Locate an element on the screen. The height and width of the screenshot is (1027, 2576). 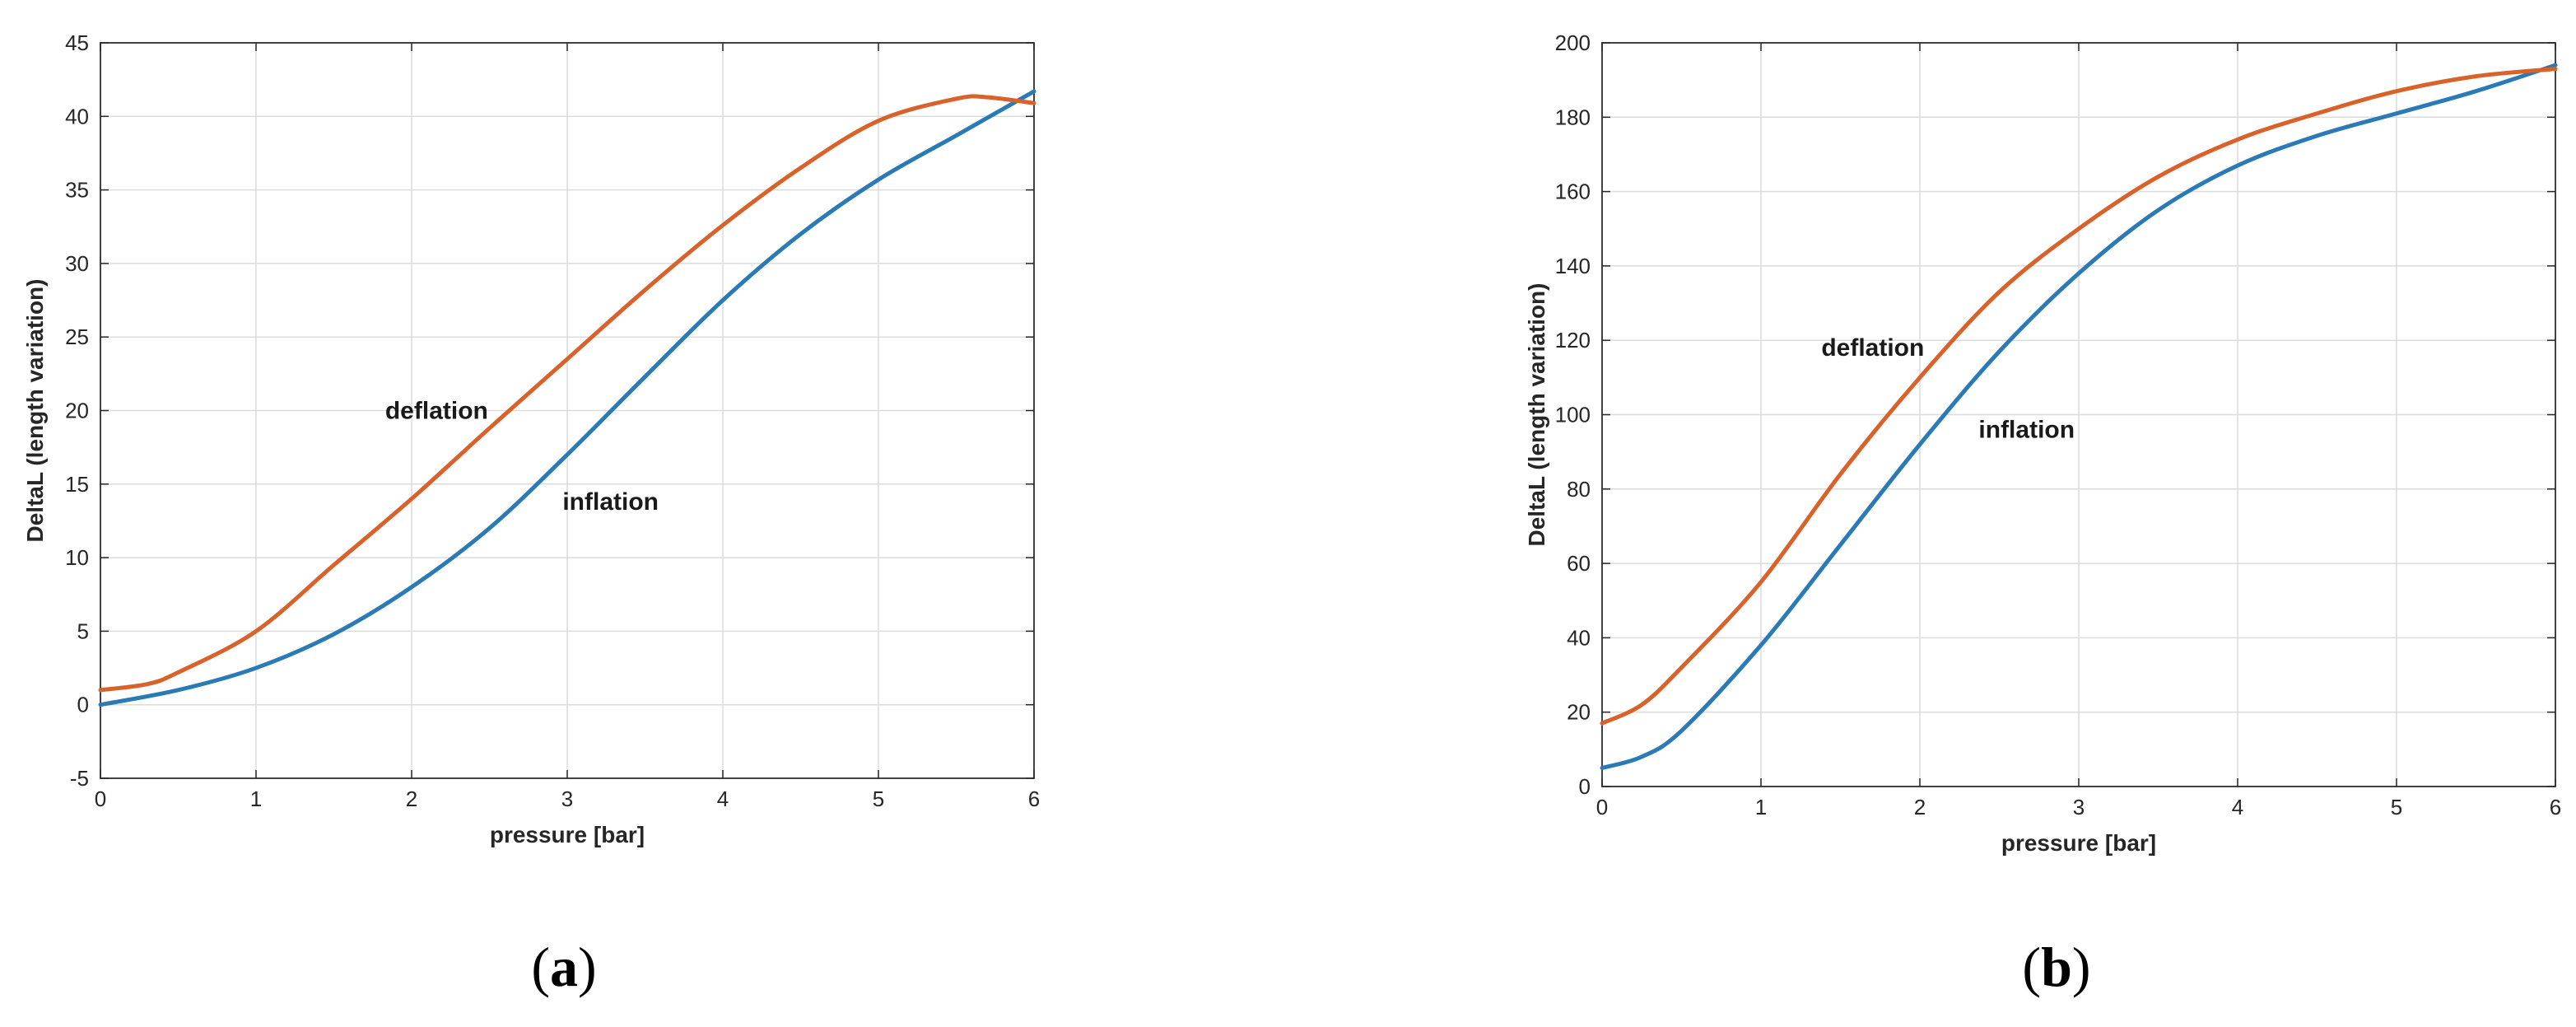
y-tick-label: 5 is located at coordinates (83, 631).